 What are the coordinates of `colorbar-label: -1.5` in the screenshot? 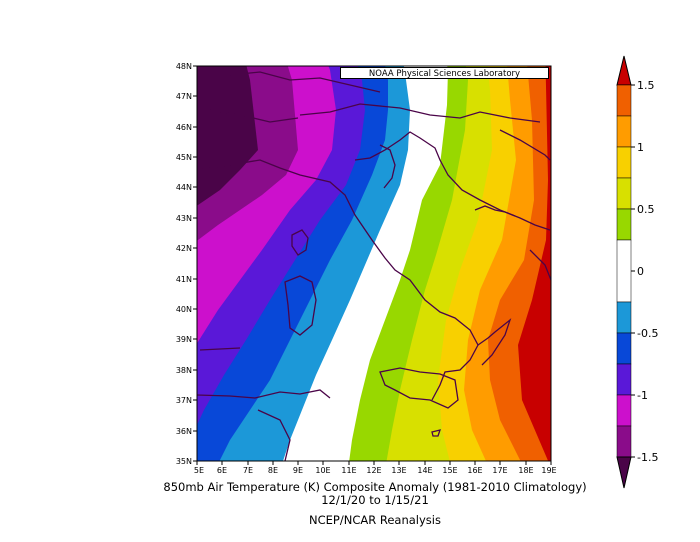 It's located at (647, 457).